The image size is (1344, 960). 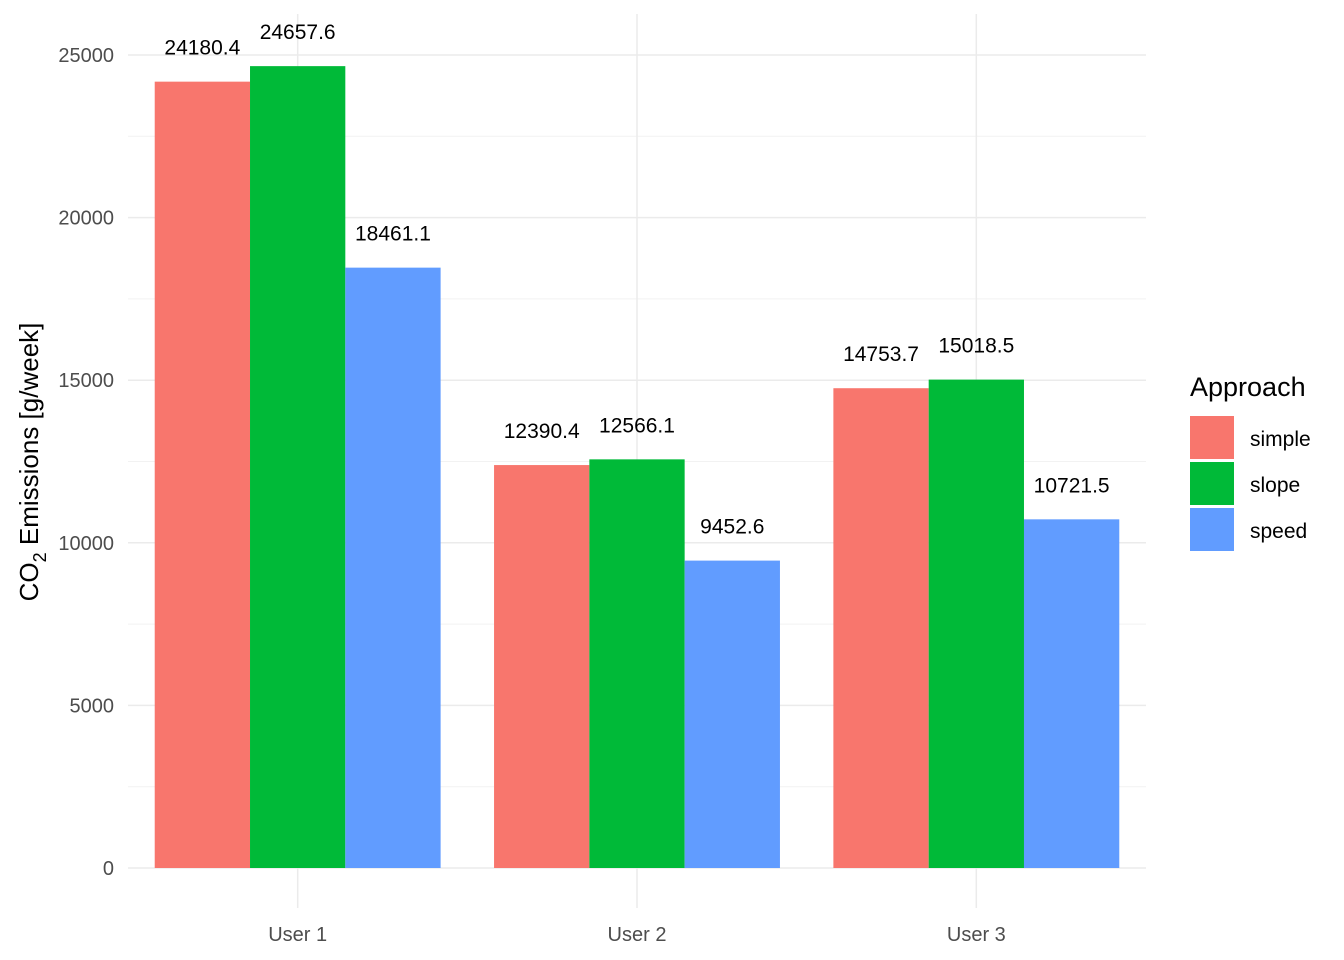 What do you see at coordinates (976, 346) in the screenshot?
I see `data-label: 15018.5` at bounding box center [976, 346].